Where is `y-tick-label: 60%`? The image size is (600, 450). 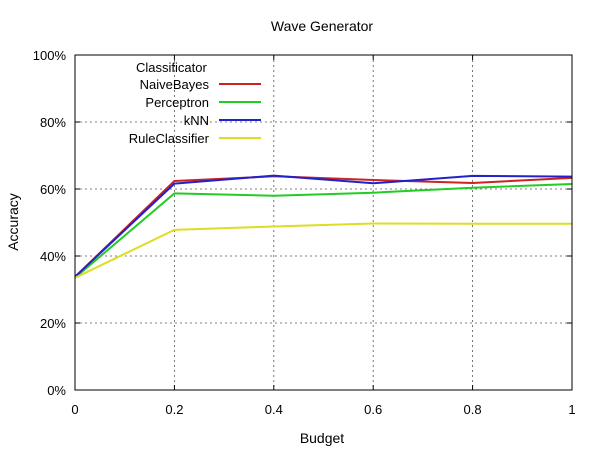 y-tick-label: 60% is located at coordinates (53, 189).